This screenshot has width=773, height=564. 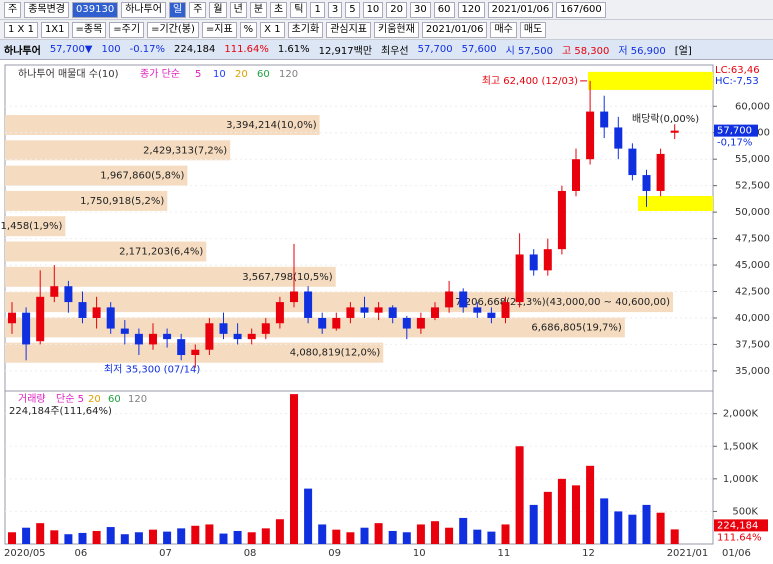 What do you see at coordinates (54, 29) in the screenshot?
I see `toolbar-button: 1X1` at bounding box center [54, 29].